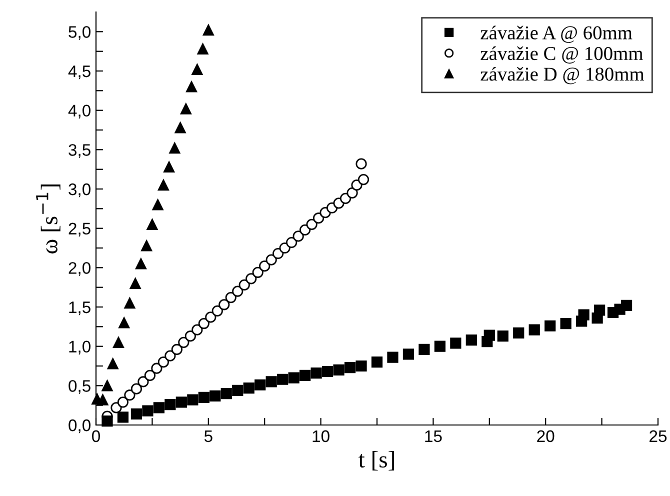  I want to click on x-tick-label: 0, so click(96, 436).